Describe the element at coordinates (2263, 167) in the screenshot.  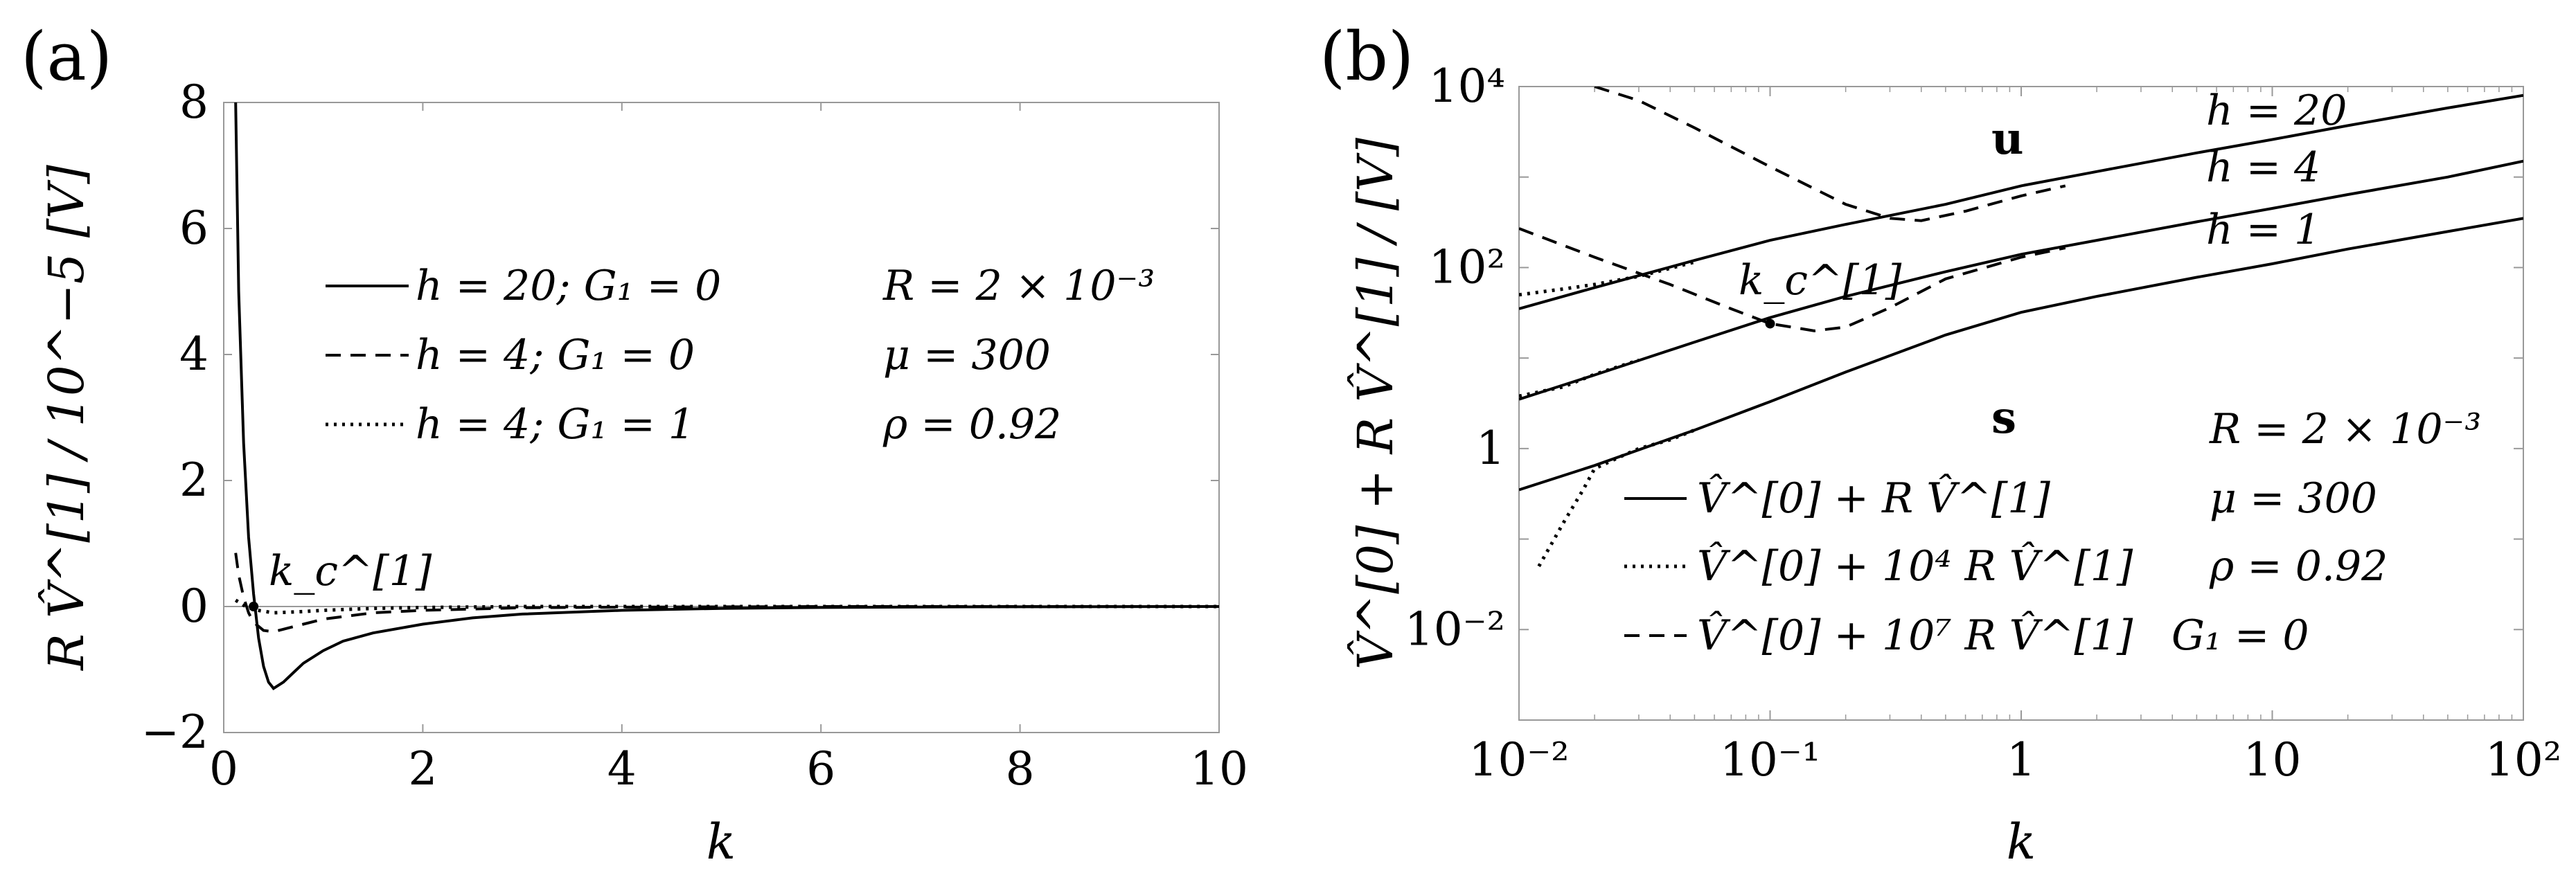
I see `curve-label-h4: h = 4` at that location.